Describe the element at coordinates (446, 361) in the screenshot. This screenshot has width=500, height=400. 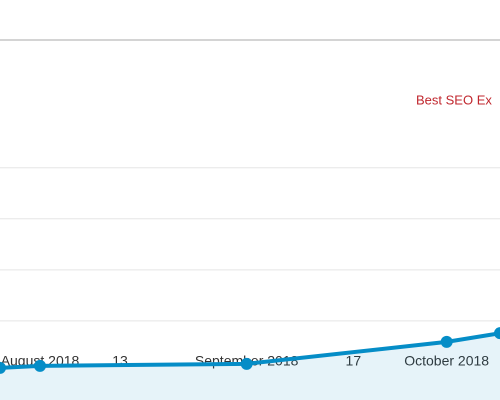
I see `x-tick-label: October 2018` at that location.